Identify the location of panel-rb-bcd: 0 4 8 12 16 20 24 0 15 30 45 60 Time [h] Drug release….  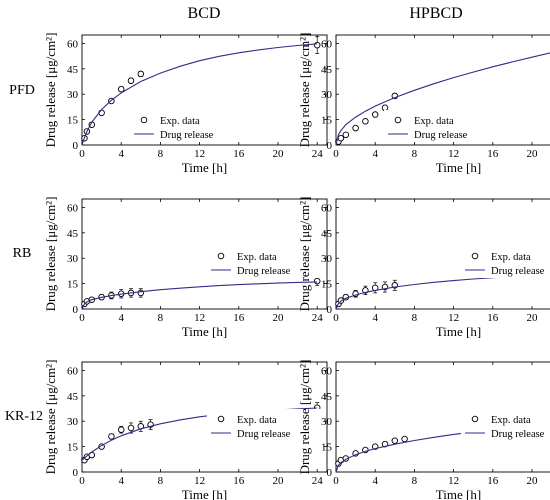
(185, 268).